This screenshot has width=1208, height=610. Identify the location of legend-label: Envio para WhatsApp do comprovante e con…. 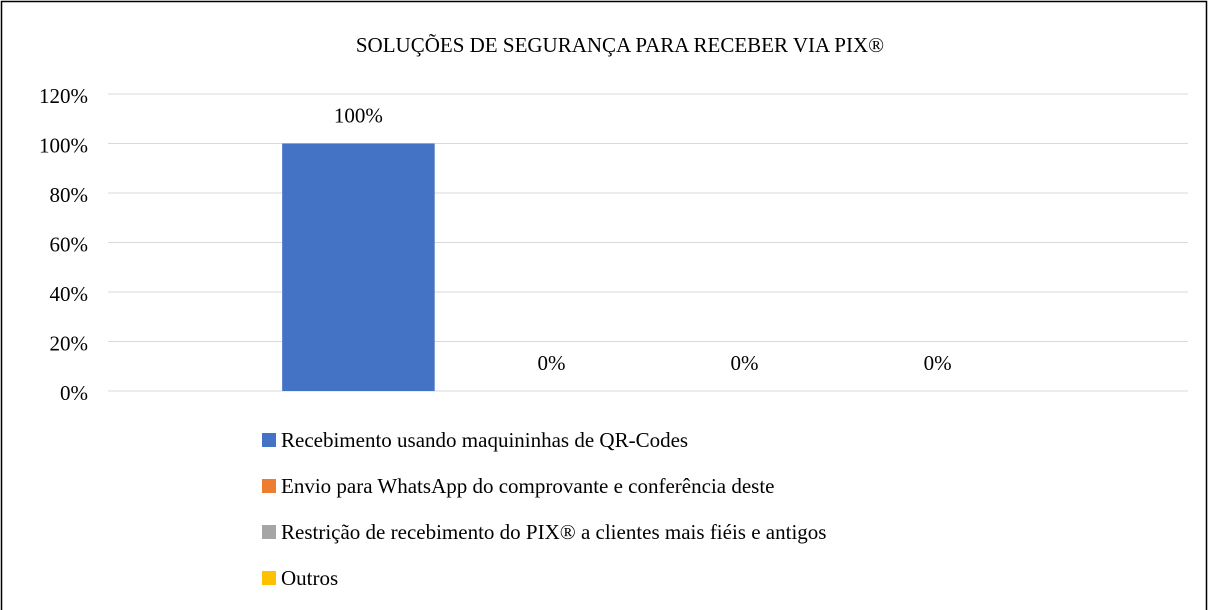
(528, 486).